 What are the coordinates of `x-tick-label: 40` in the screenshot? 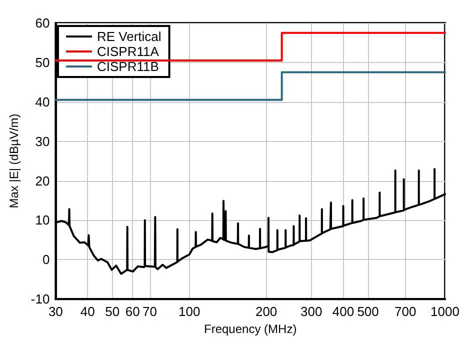 It's located at (87, 312).